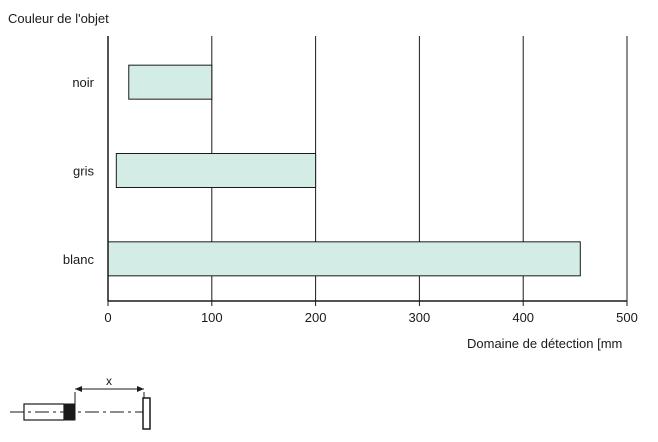 This screenshot has width=658, height=442. I want to click on sensor-lens, so click(69, 412).